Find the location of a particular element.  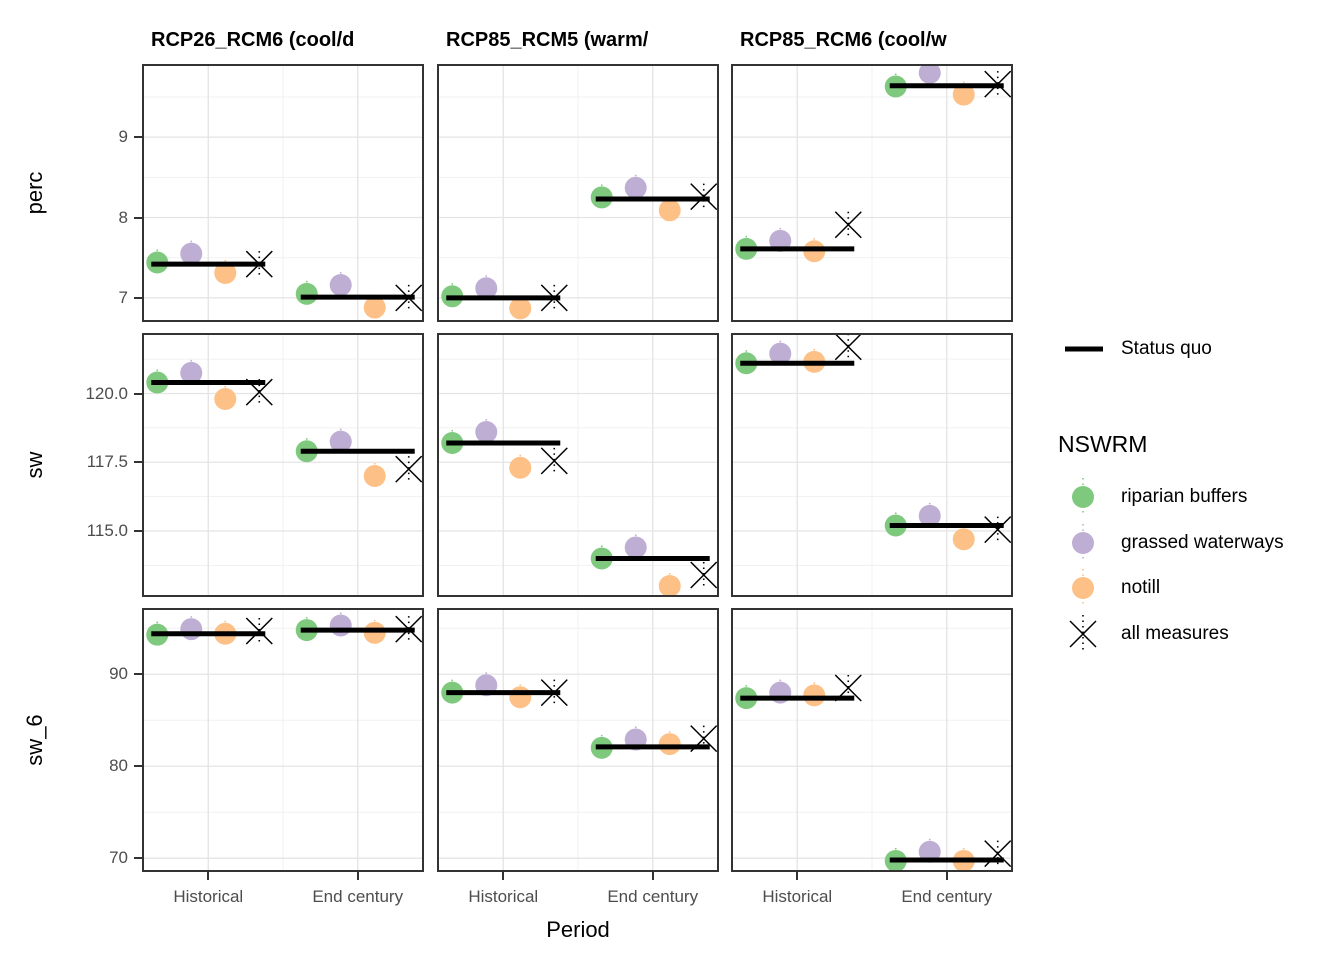

legend-entry-grassed-waterways: grassed waterways is located at coordinates (1172, 543).